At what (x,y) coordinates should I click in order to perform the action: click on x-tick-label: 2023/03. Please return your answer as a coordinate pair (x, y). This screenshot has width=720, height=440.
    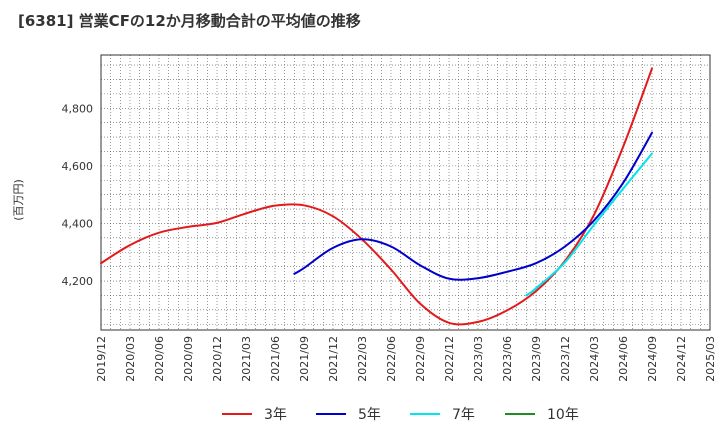
    Looking at the image, I should click on (478, 359).